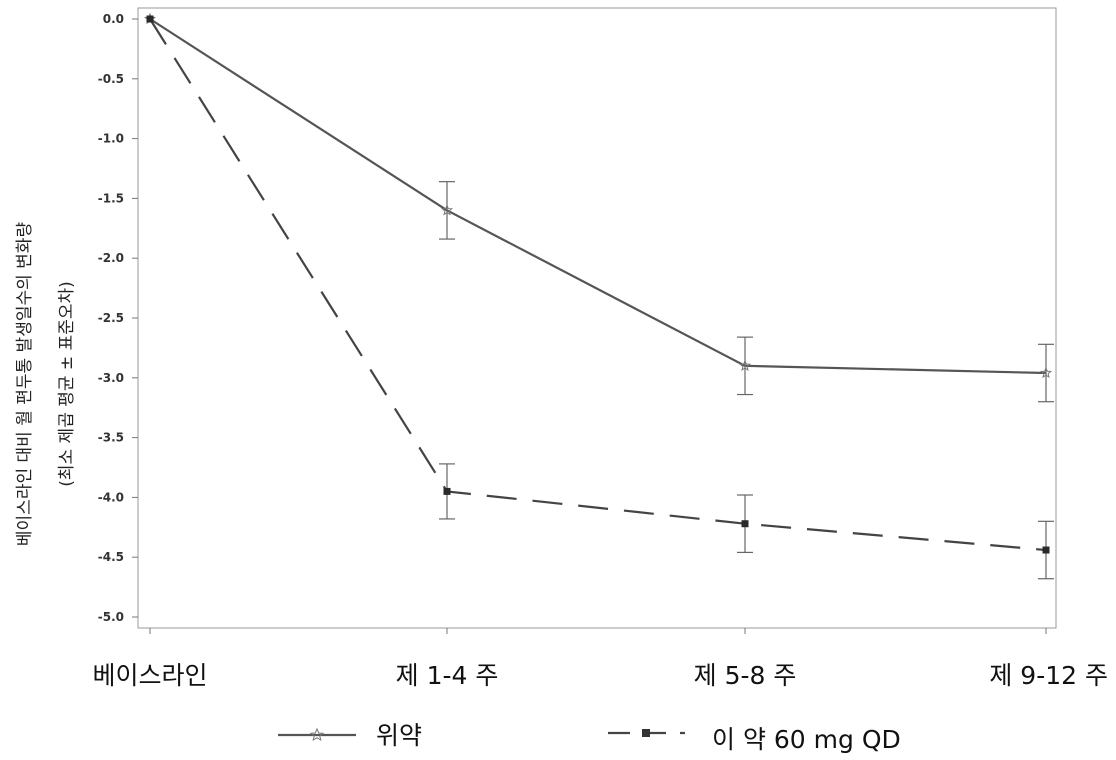  What do you see at coordinates (113, 19) in the screenshot?
I see `y-tick-label: 0.0` at bounding box center [113, 19].